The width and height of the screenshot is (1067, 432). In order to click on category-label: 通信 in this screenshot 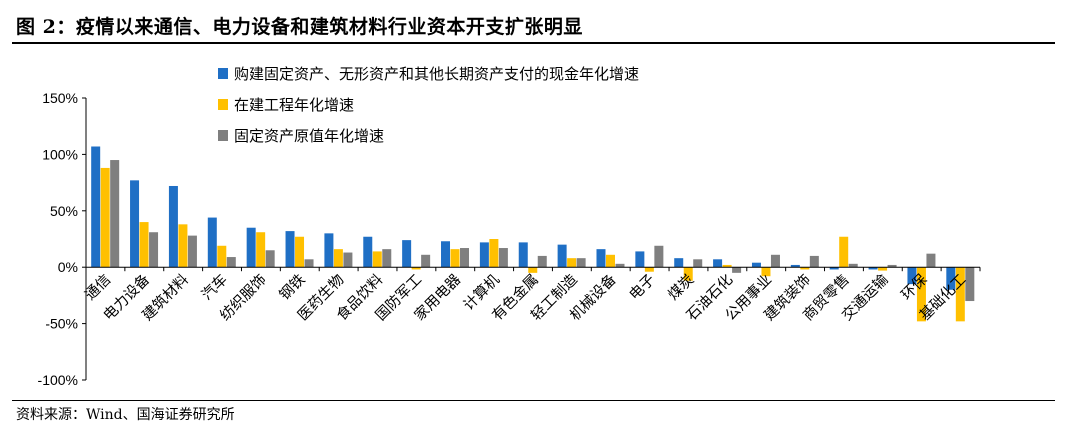, I will do `click(98, 287)`.